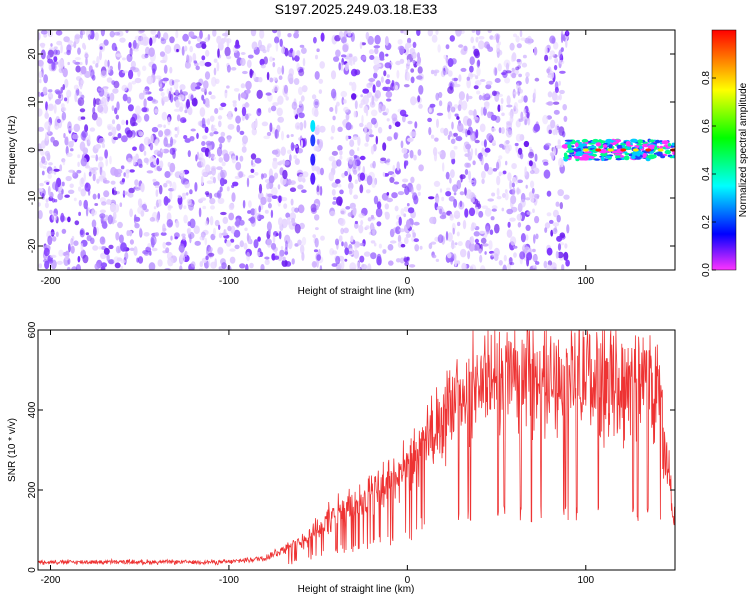 The image size is (750, 605). Describe the element at coordinates (313, 178) in the screenshot. I see `spectrogram-streak-blob` at that location.